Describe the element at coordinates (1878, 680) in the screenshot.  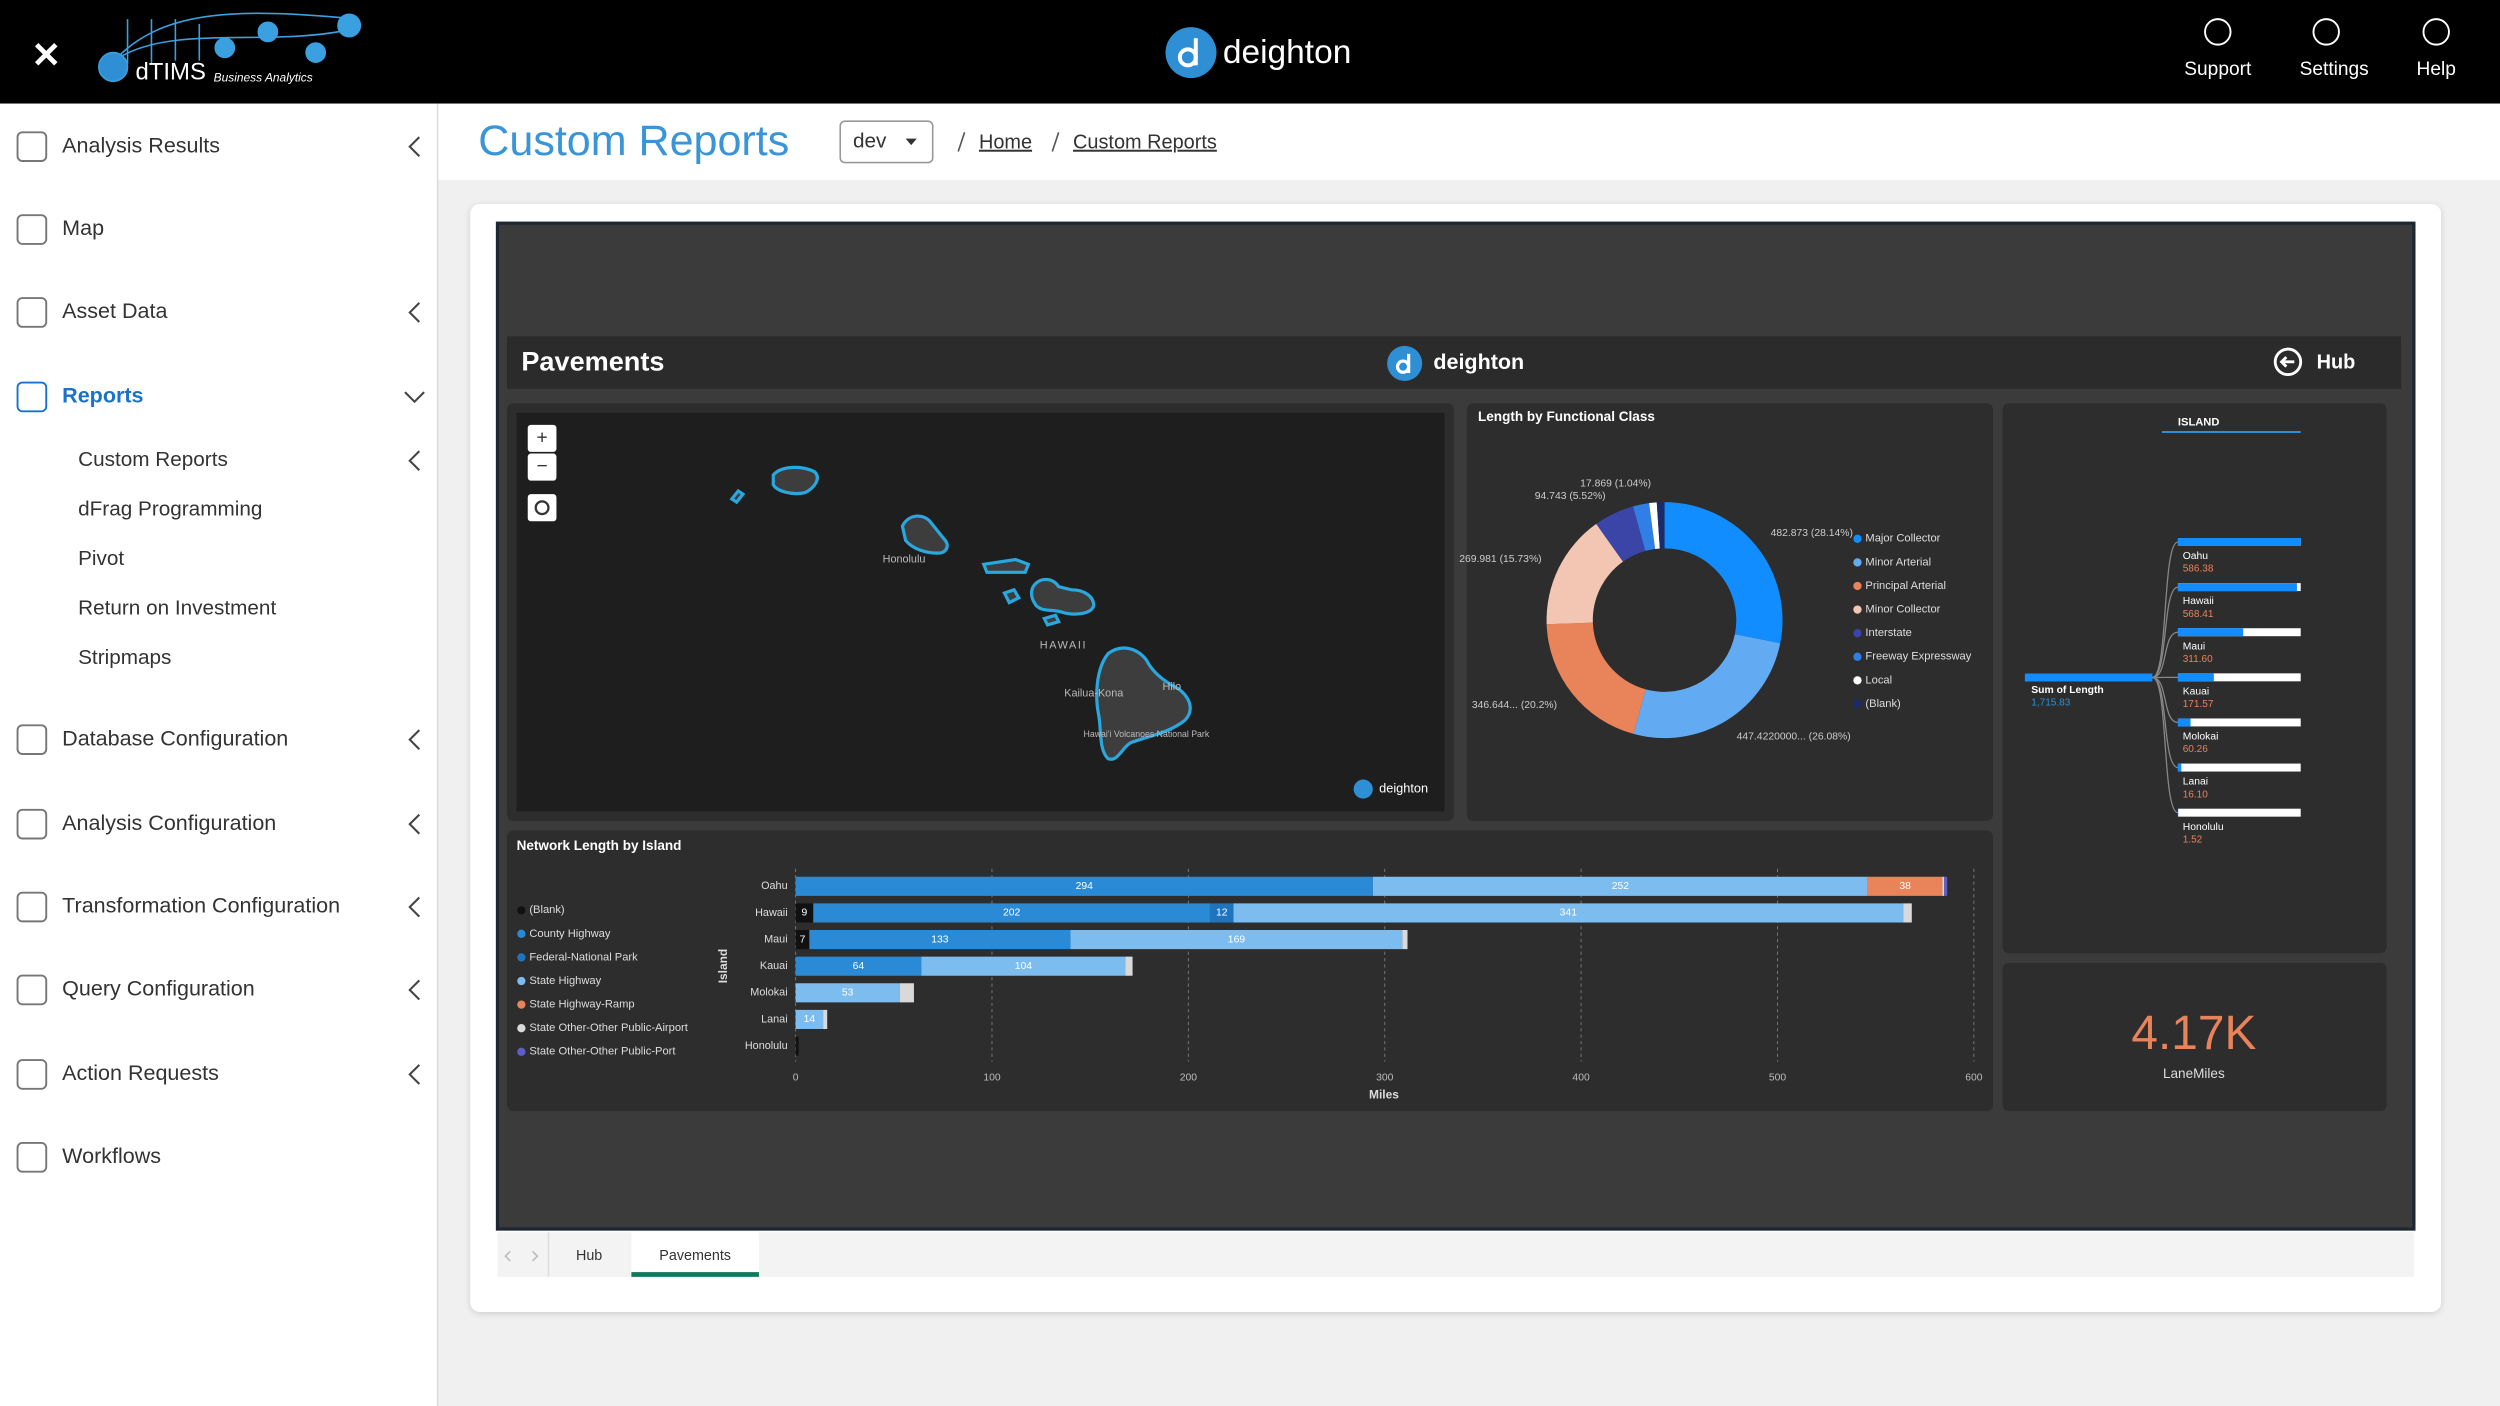
I see `legend-label: Local` at that location.